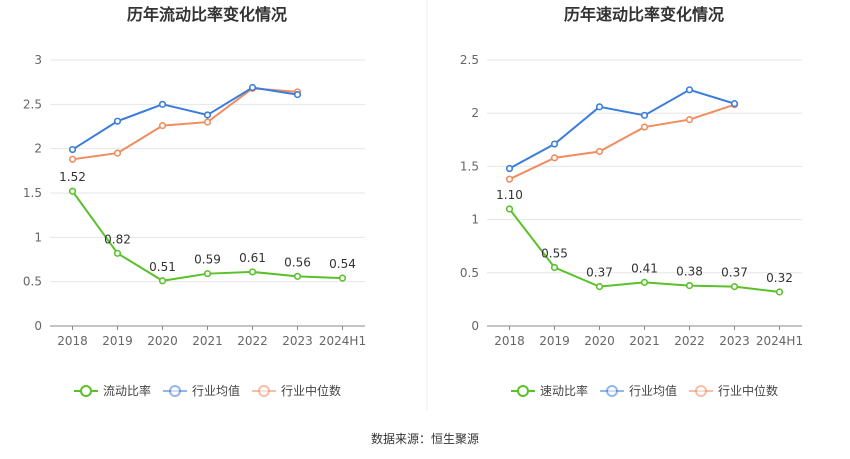  What do you see at coordinates (72, 341) in the screenshot?
I see `x-tick-label: 2018` at bounding box center [72, 341].